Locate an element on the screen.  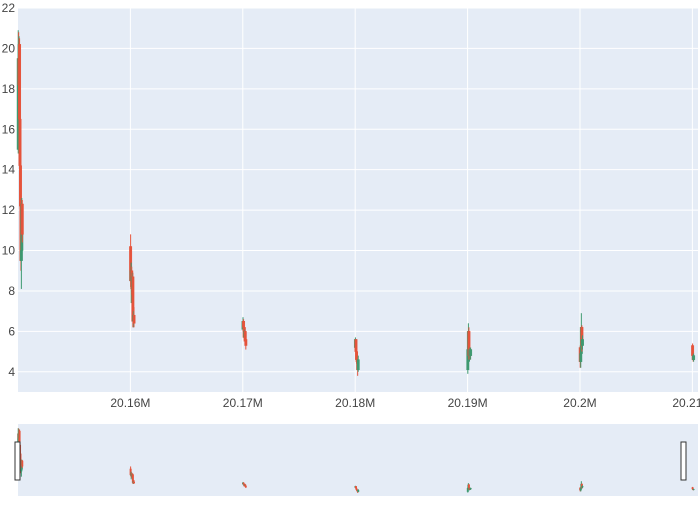
range-slider-right-handle is located at coordinates (683, 461).